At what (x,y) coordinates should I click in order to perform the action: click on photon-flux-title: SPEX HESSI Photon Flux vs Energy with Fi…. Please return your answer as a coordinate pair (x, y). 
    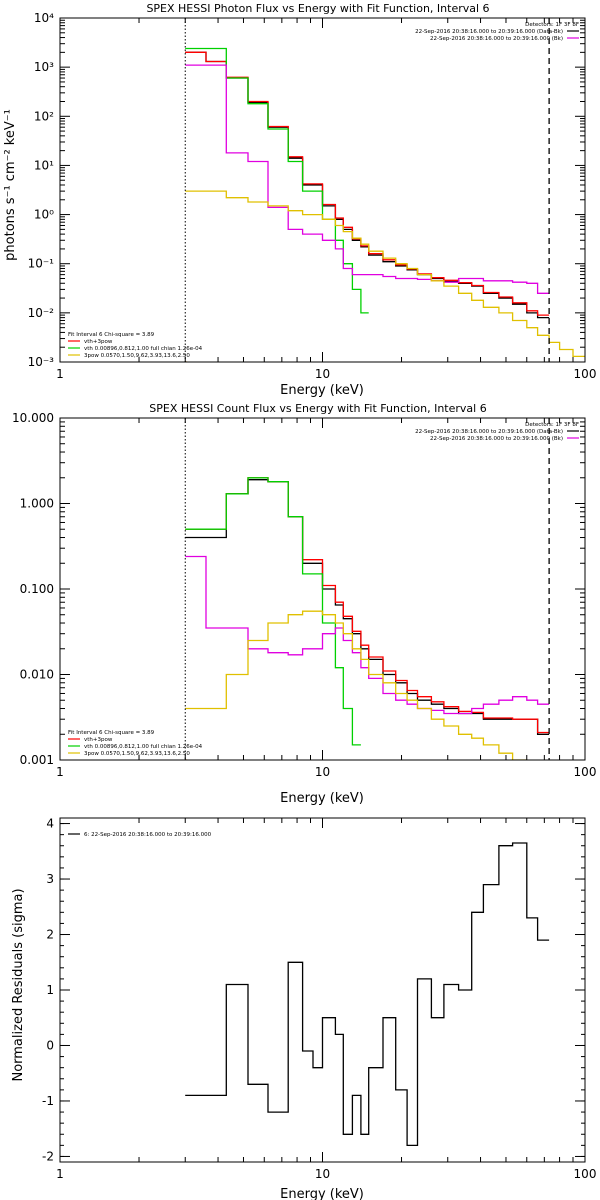
    Looking at the image, I should click on (317, 8).